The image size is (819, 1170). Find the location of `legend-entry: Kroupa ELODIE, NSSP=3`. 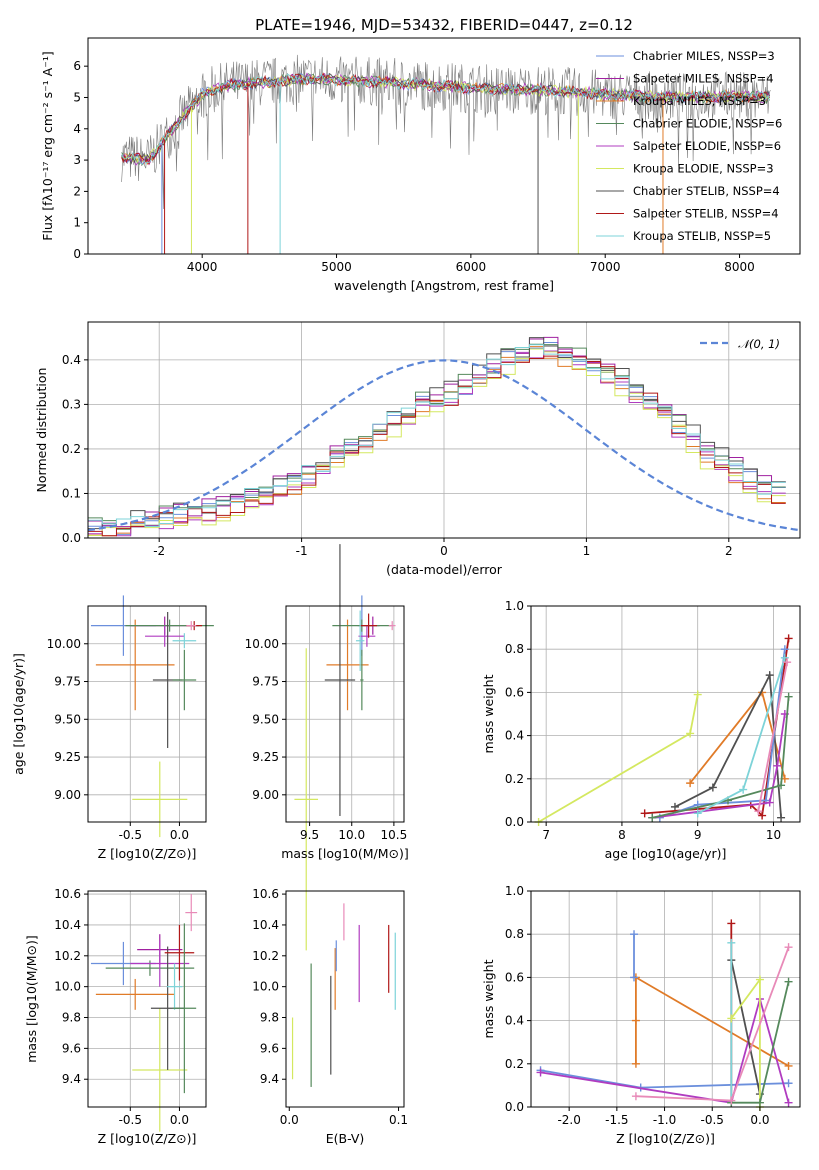

legend-entry: Kroupa ELODIE, NSSP=3 is located at coordinates (703, 169).